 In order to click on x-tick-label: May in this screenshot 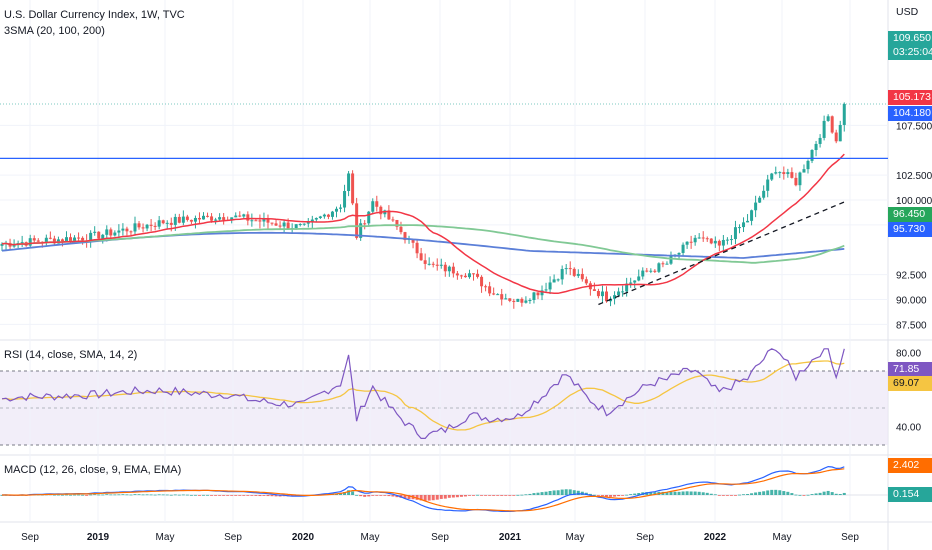, I will do `click(575, 537)`.